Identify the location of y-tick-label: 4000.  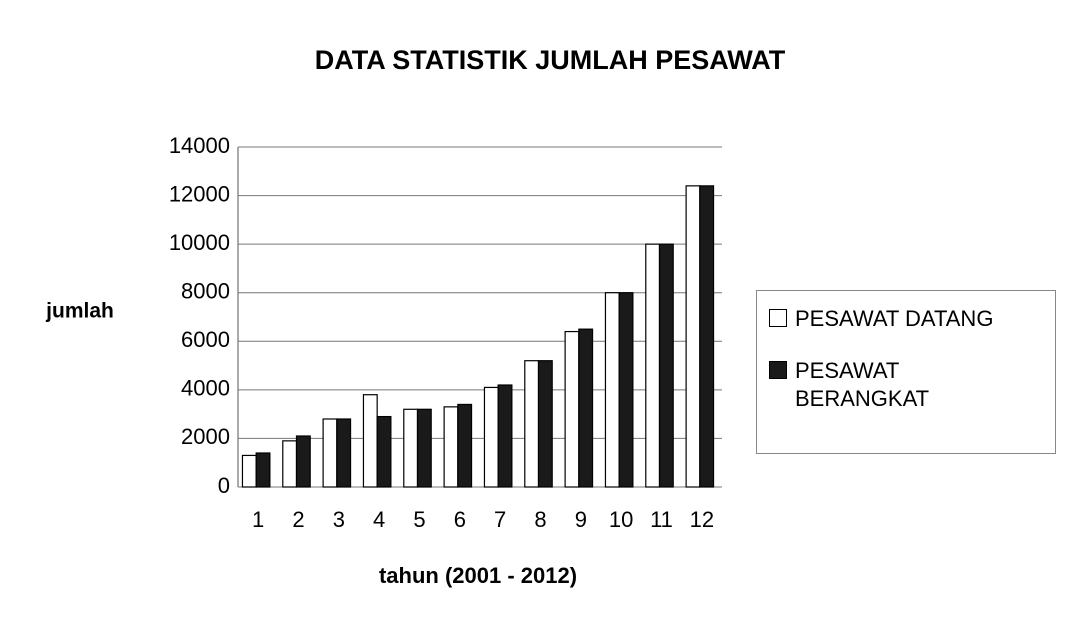
(205, 388).